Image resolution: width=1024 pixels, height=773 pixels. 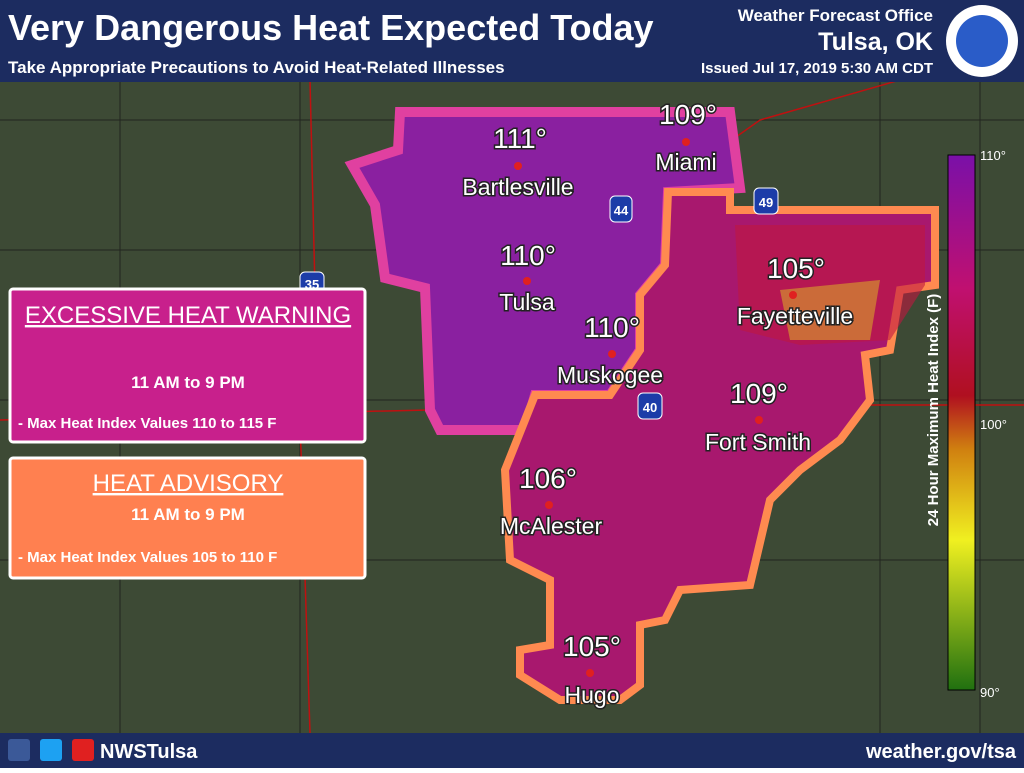 What do you see at coordinates (331, 27) in the screenshot?
I see `title: Very Dangerous Heat Expected Today` at bounding box center [331, 27].